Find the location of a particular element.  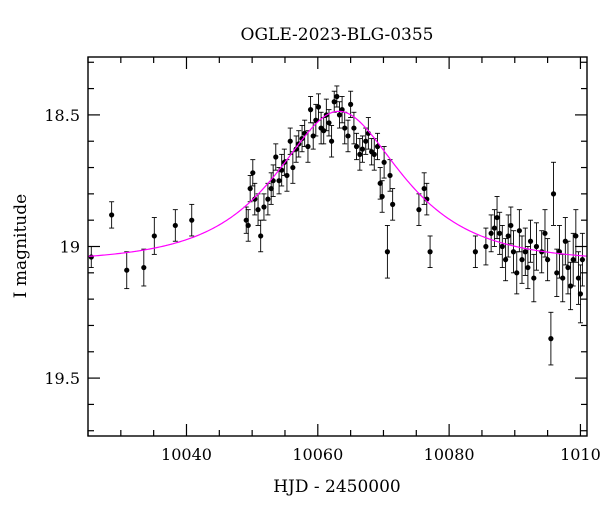

y-tick-label: 19.5 is located at coordinates (62, 378).